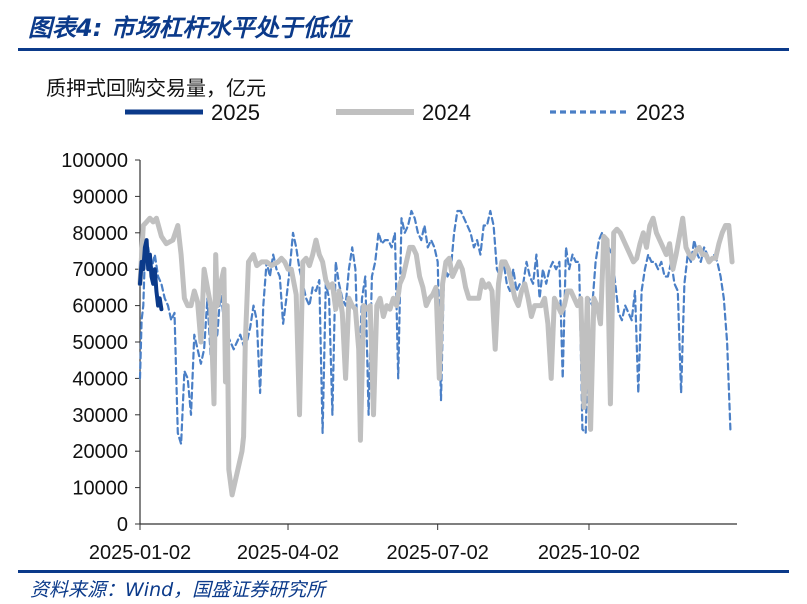 The height and width of the screenshot is (604, 807). What do you see at coordinates (156, 88) in the screenshot?
I see `y-axis-unit-label: 质押式回购交易量，亿元` at bounding box center [156, 88].